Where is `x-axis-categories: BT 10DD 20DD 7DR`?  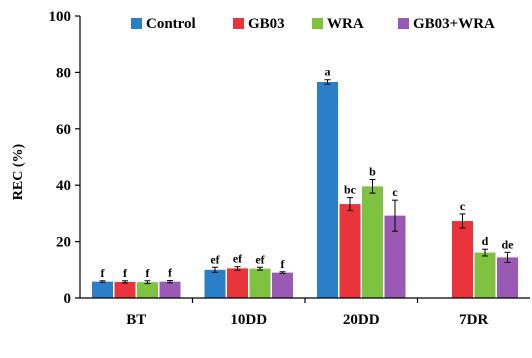 x-axis-categories: BT 10DD 20DD 7DR is located at coordinates (307, 313).